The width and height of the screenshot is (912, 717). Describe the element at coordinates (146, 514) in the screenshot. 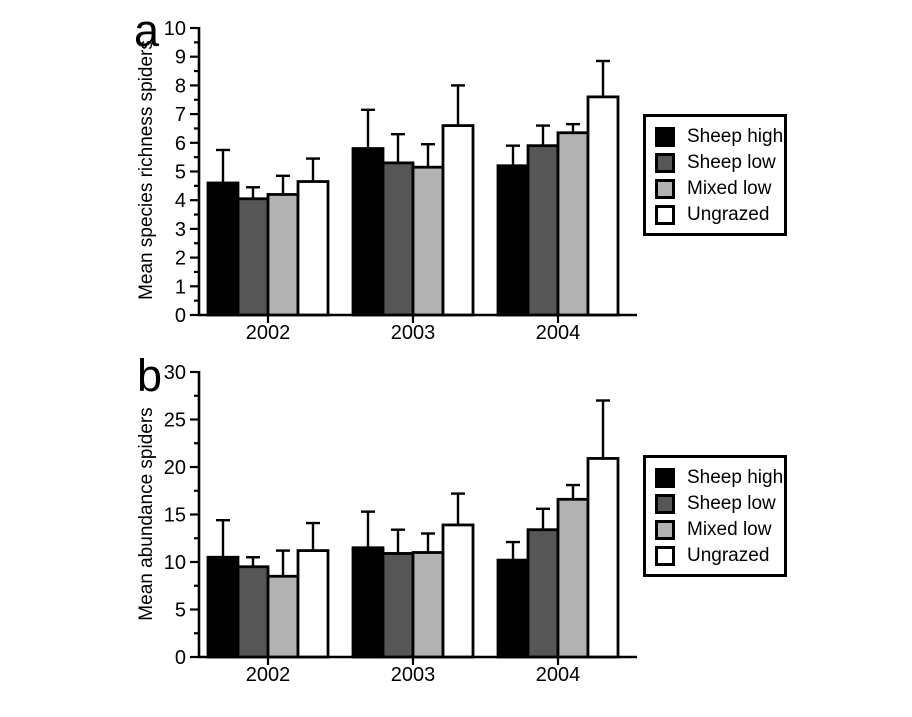

I see `panel-b-y-axis-label: Mean abundance spiders` at that location.